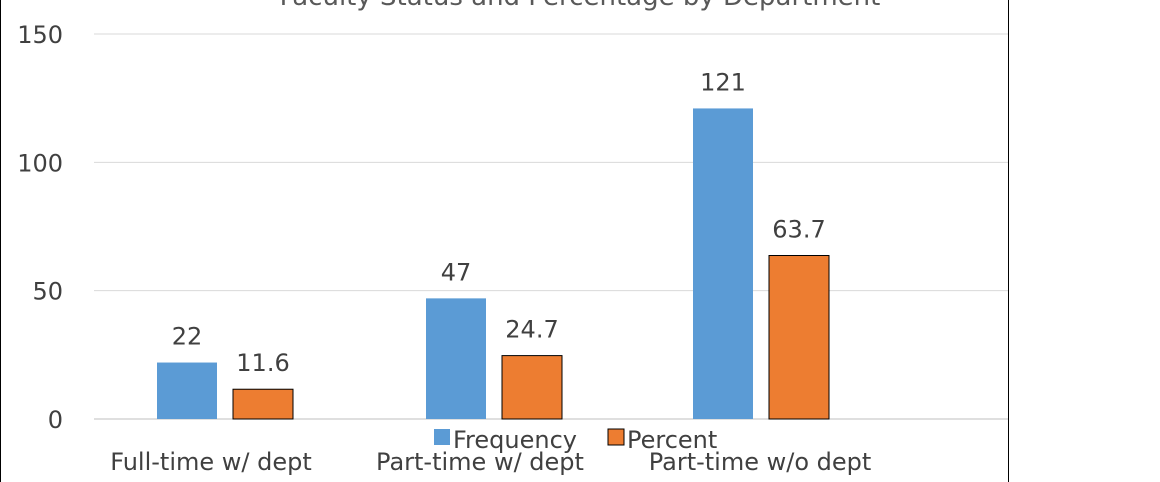 This screenshot has height=482, width=1160. Describe the element at coordinates (798, 230) in the screenshot. I see `data-label-percent-2: 63.7` at that location.